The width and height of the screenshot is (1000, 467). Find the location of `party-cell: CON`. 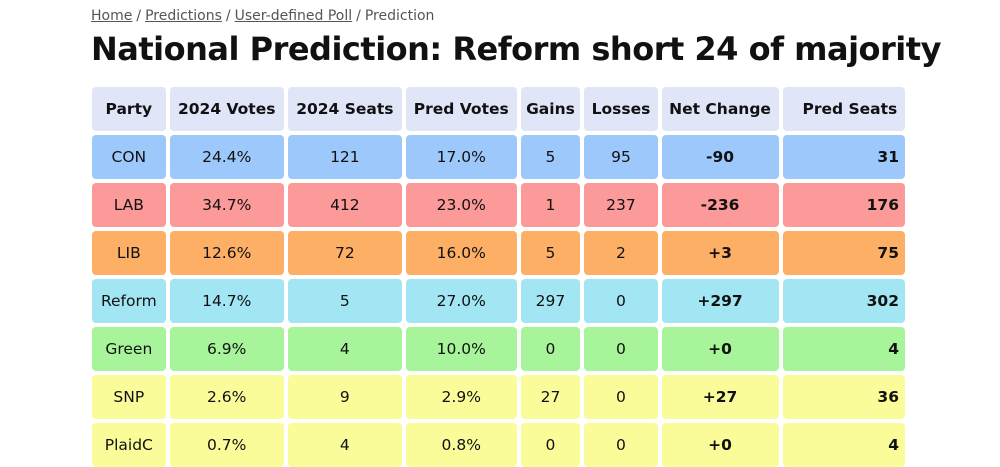

party-cell: CON is located at coordinates (129, 157).